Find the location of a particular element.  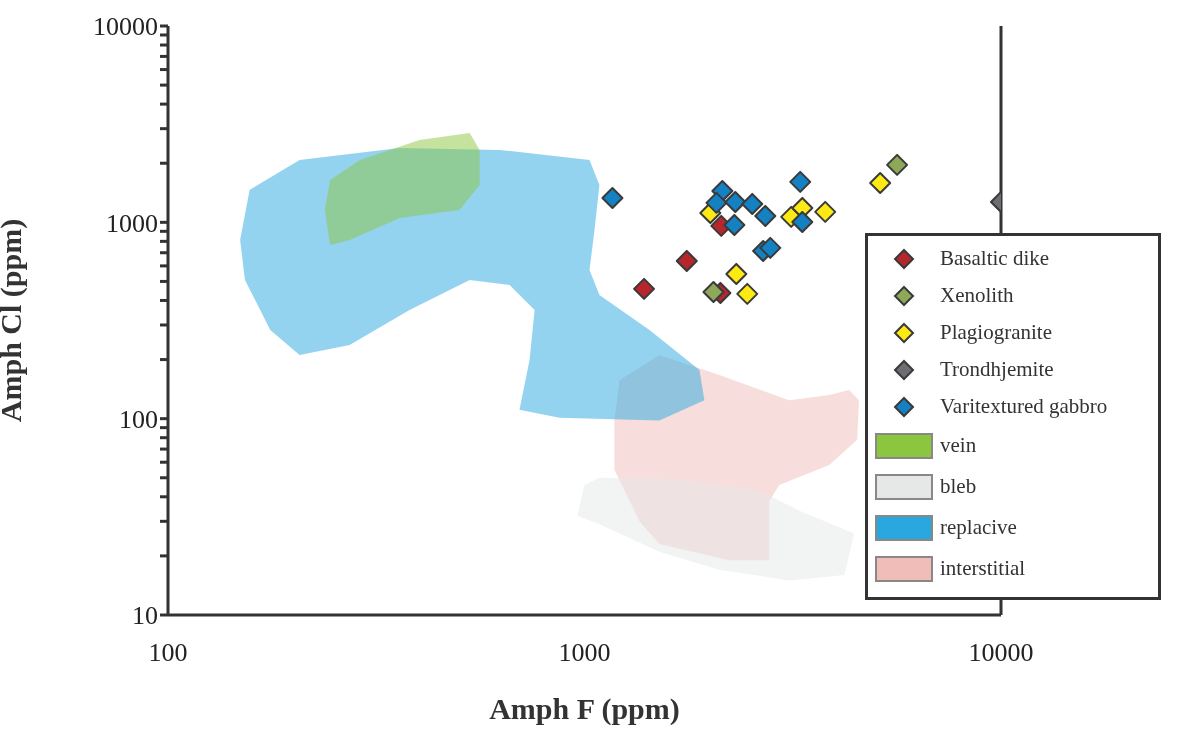

y-axis-title: Amph Cl (ppm) is located at coordinates (14, 320).